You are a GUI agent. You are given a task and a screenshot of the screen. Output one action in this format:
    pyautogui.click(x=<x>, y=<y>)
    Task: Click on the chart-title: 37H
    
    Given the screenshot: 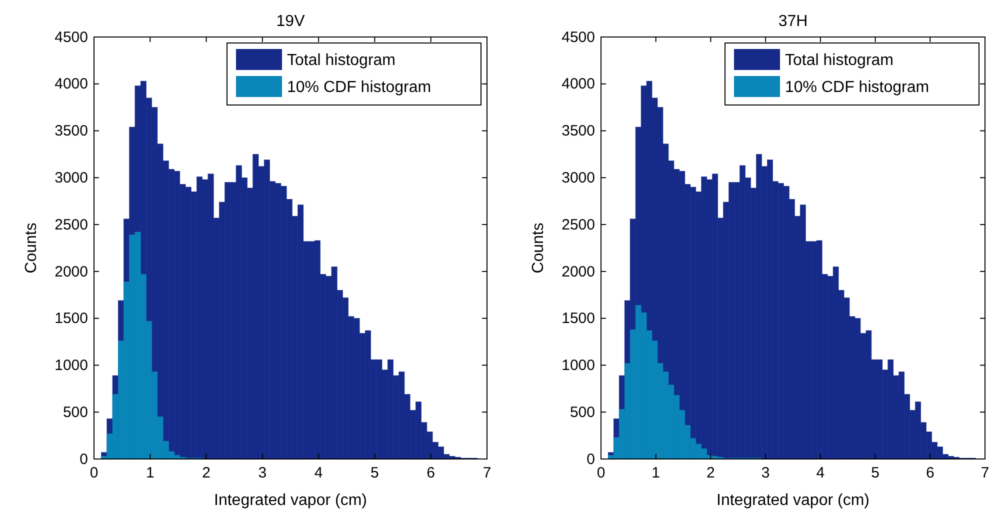 What is the action you would take?
    pyautogui.click(x=793, y=21)
    